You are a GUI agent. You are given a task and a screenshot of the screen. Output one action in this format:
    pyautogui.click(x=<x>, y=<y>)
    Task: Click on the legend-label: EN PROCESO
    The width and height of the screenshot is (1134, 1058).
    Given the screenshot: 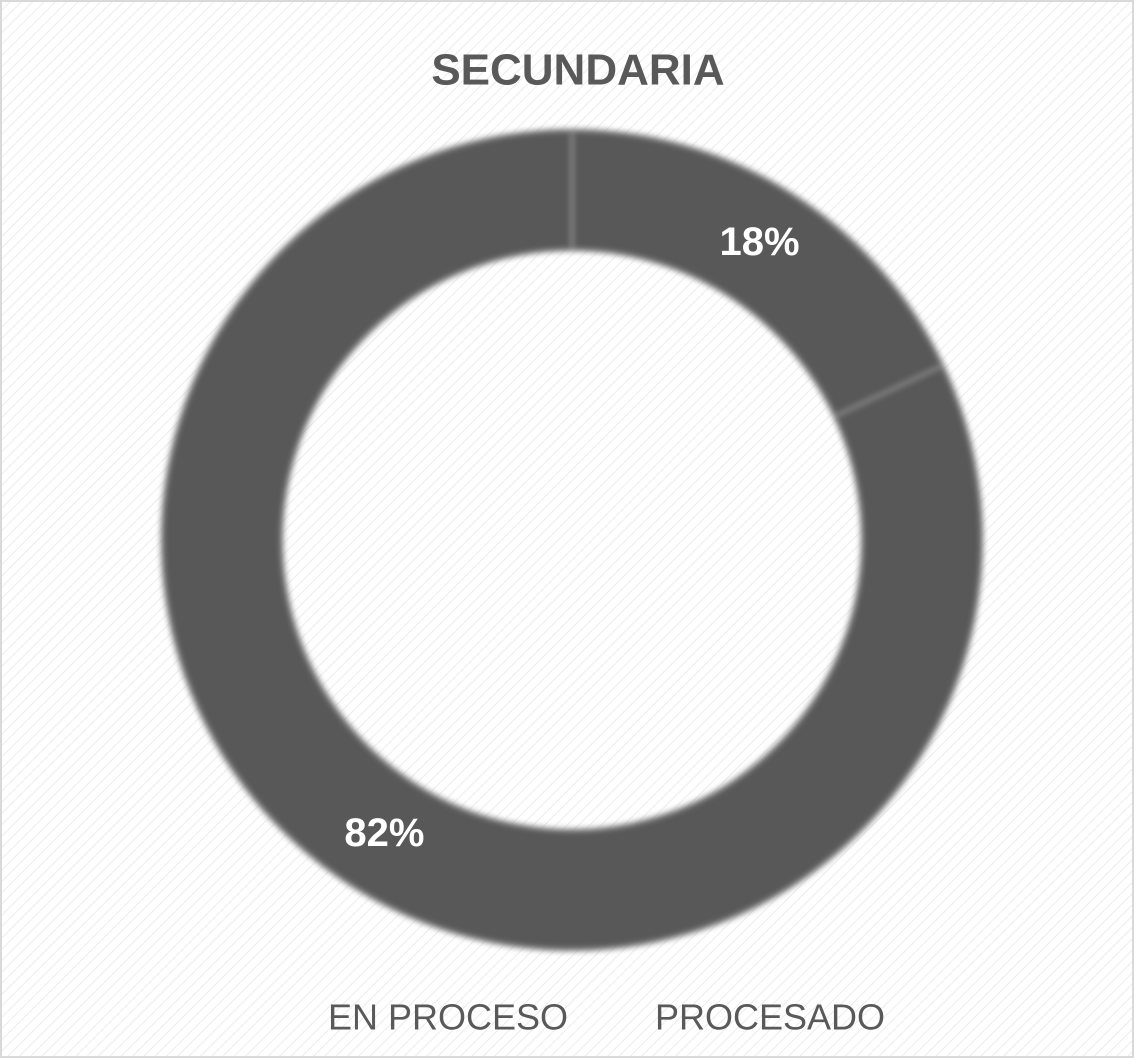 What is the action you would take?
    pyautogui.click(x=448, y=1017)
    